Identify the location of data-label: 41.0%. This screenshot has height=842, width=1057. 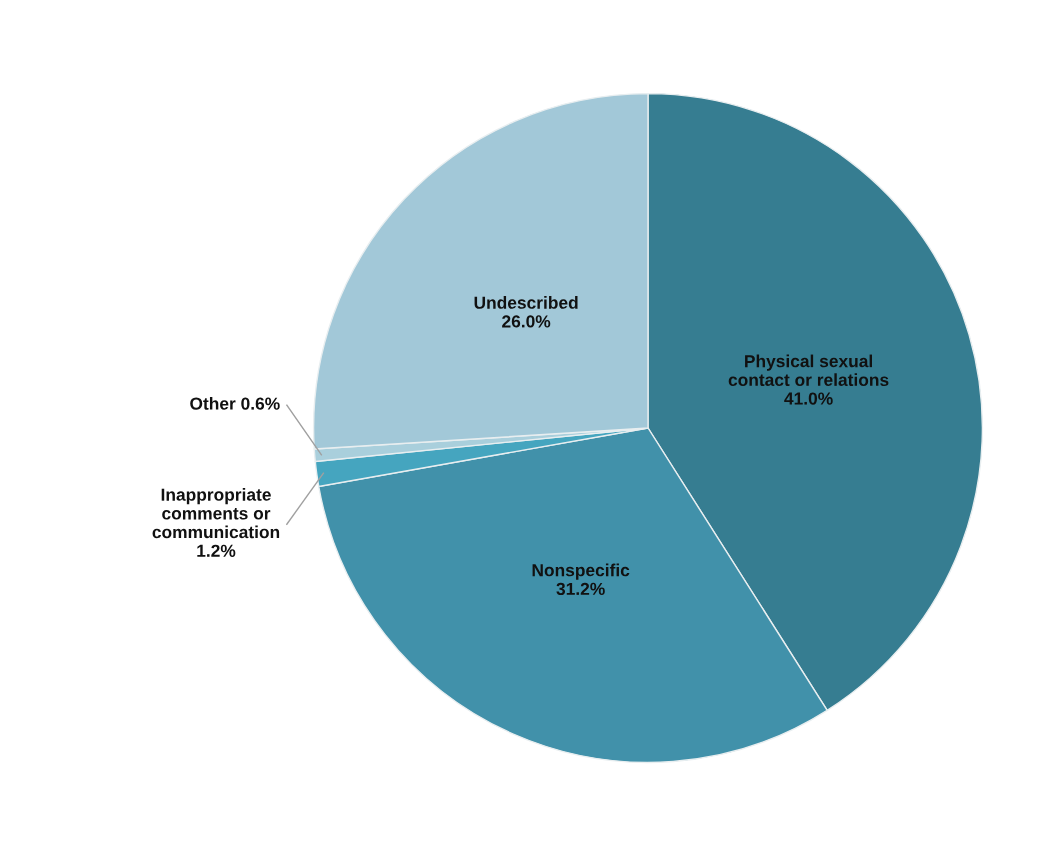
(808, 398).